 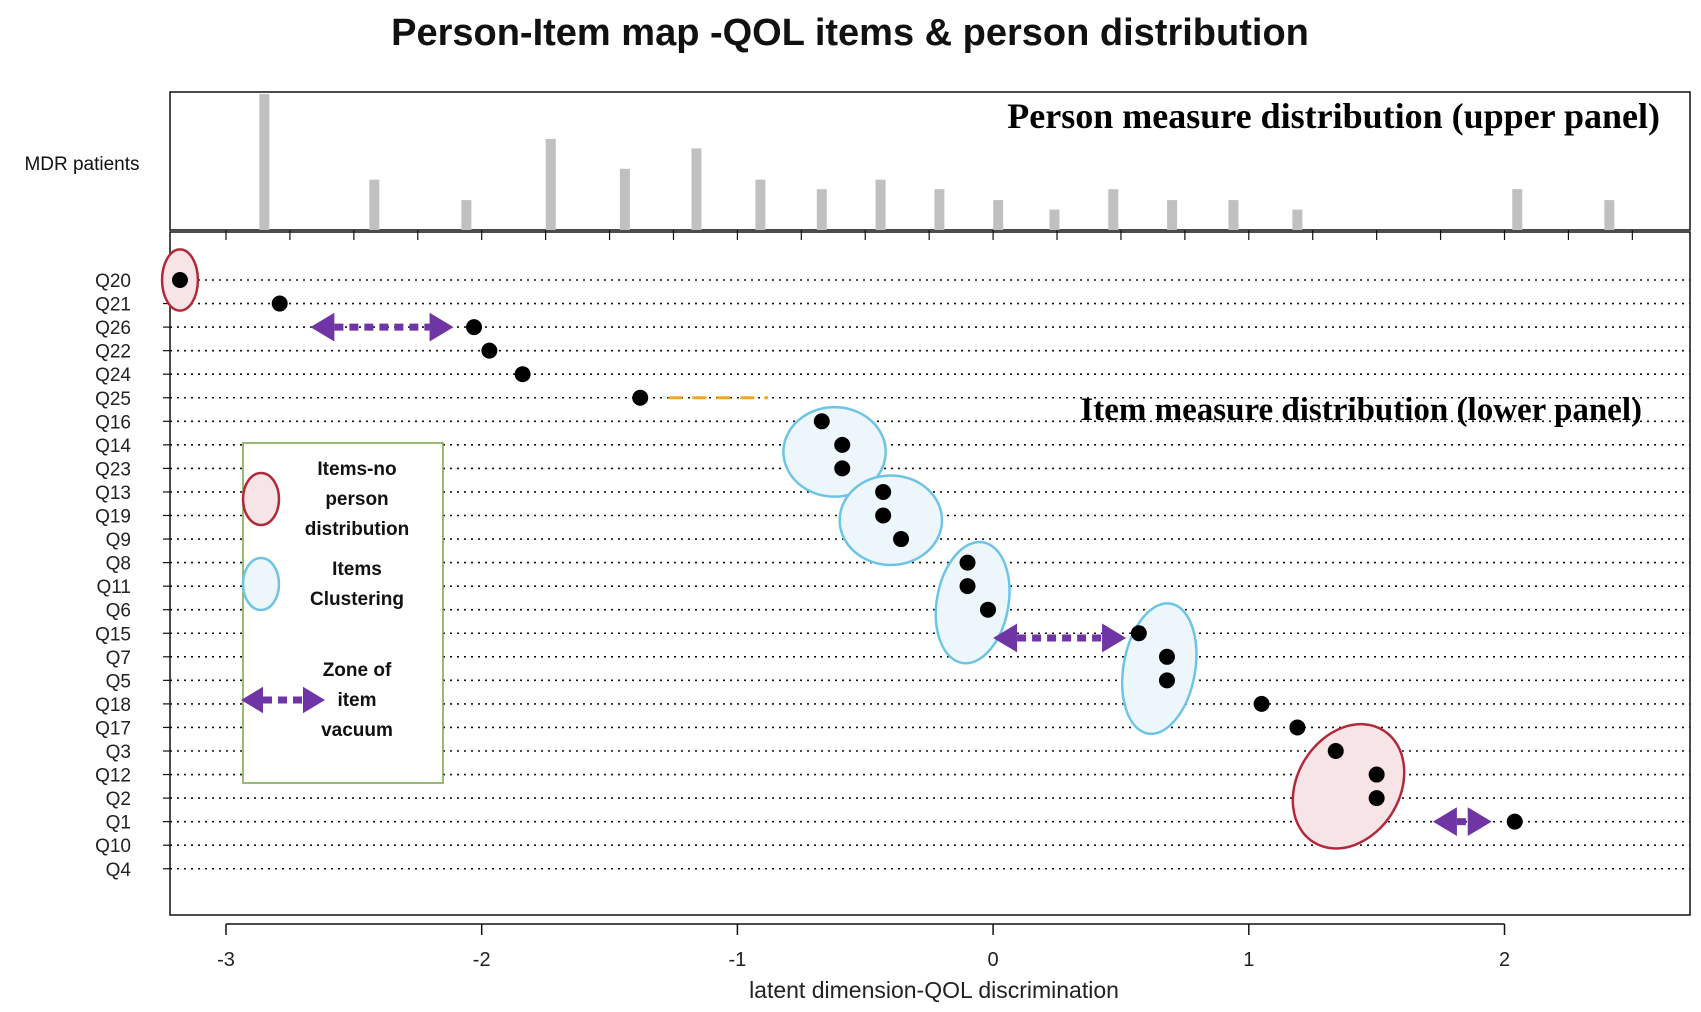 I want to click on item-point-q25, so click(x=640, y=397).